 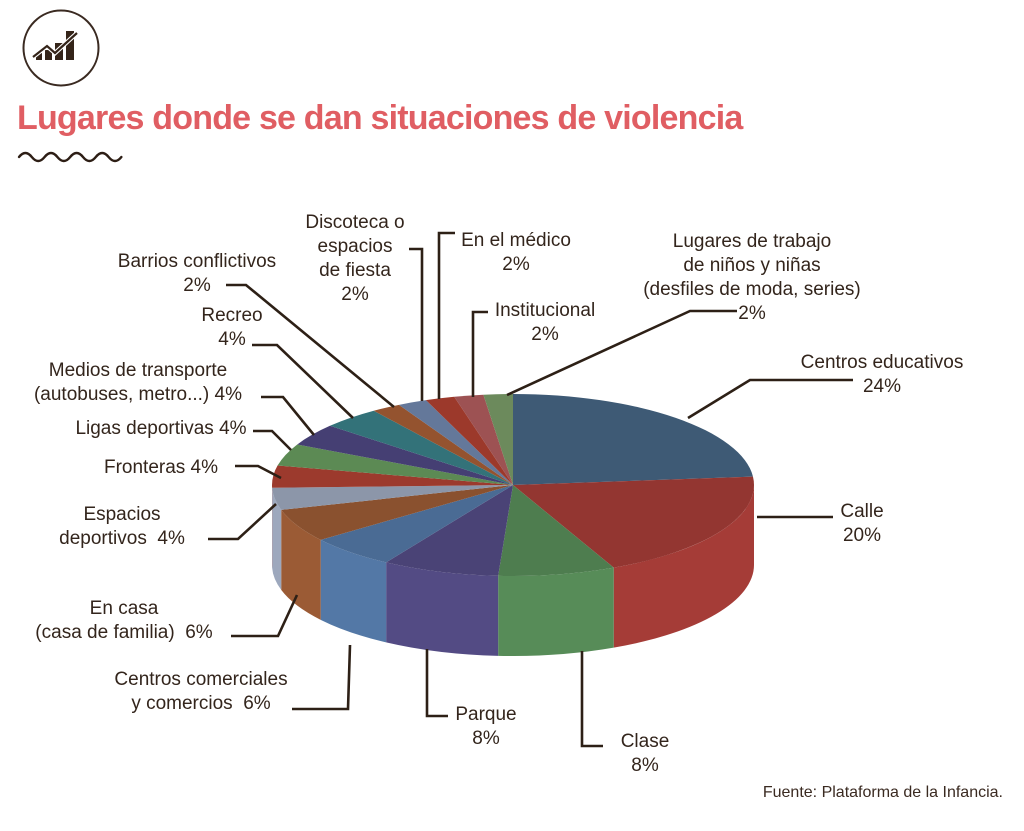 I want to click on pie-slice-calle, so click(x=633, y=522).